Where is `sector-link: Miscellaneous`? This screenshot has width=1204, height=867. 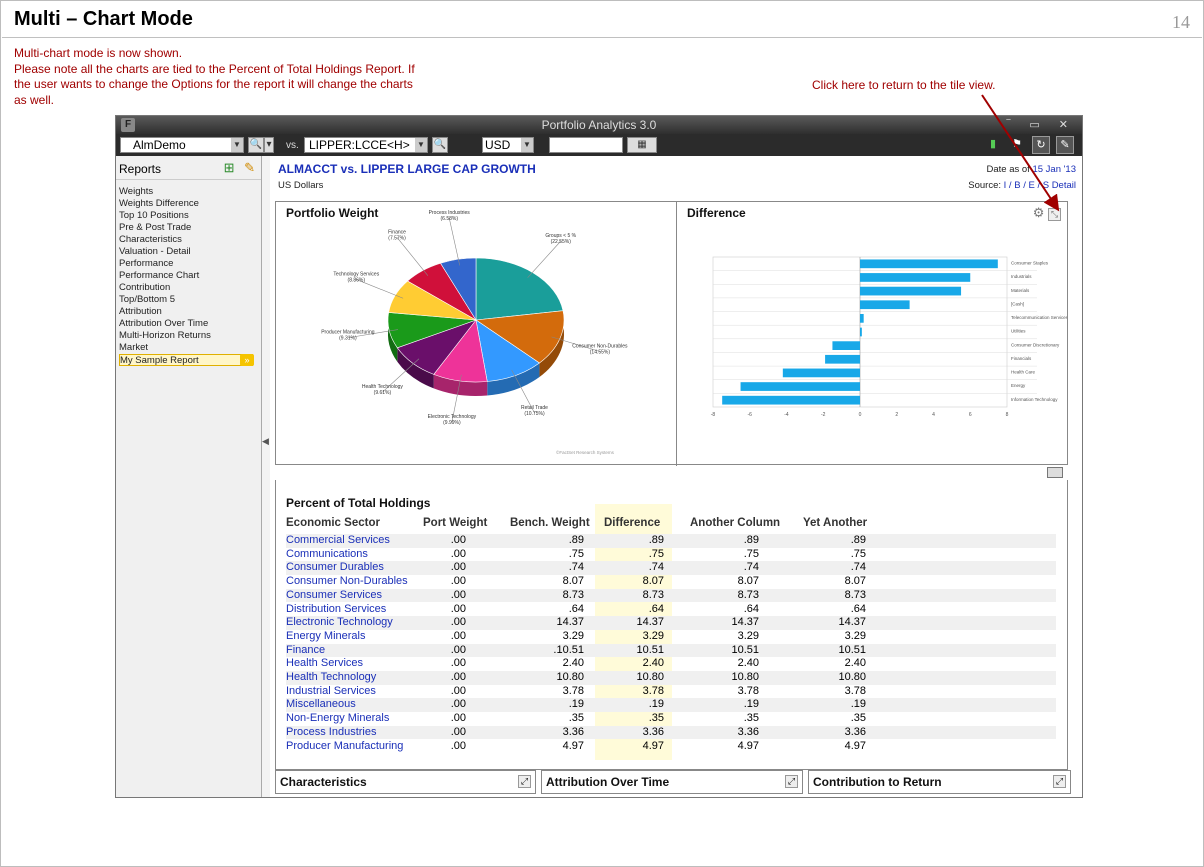
sector-link: Miscellaneous is located at coordinates (321, 704).